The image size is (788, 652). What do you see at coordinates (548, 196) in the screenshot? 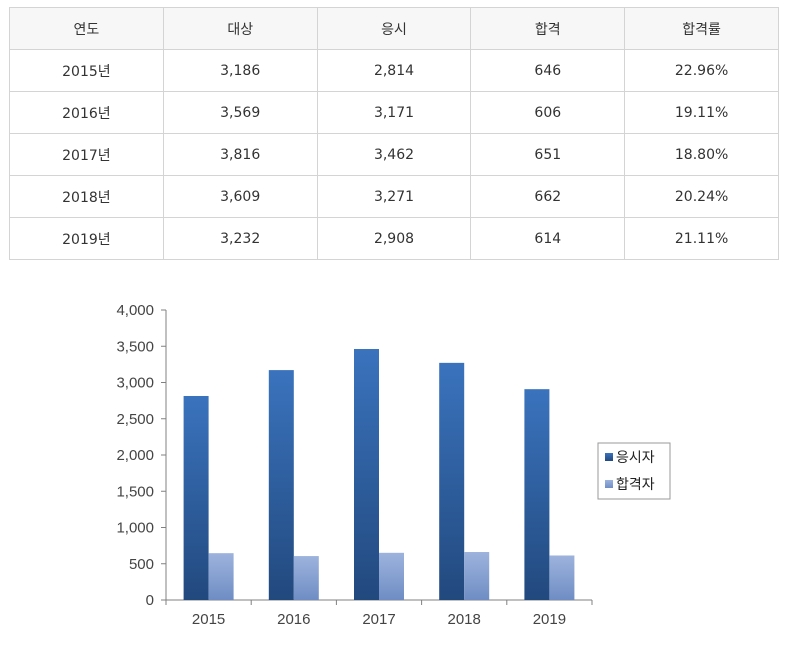
I see `cell-passed: 662` at bounding box center [548, 196].